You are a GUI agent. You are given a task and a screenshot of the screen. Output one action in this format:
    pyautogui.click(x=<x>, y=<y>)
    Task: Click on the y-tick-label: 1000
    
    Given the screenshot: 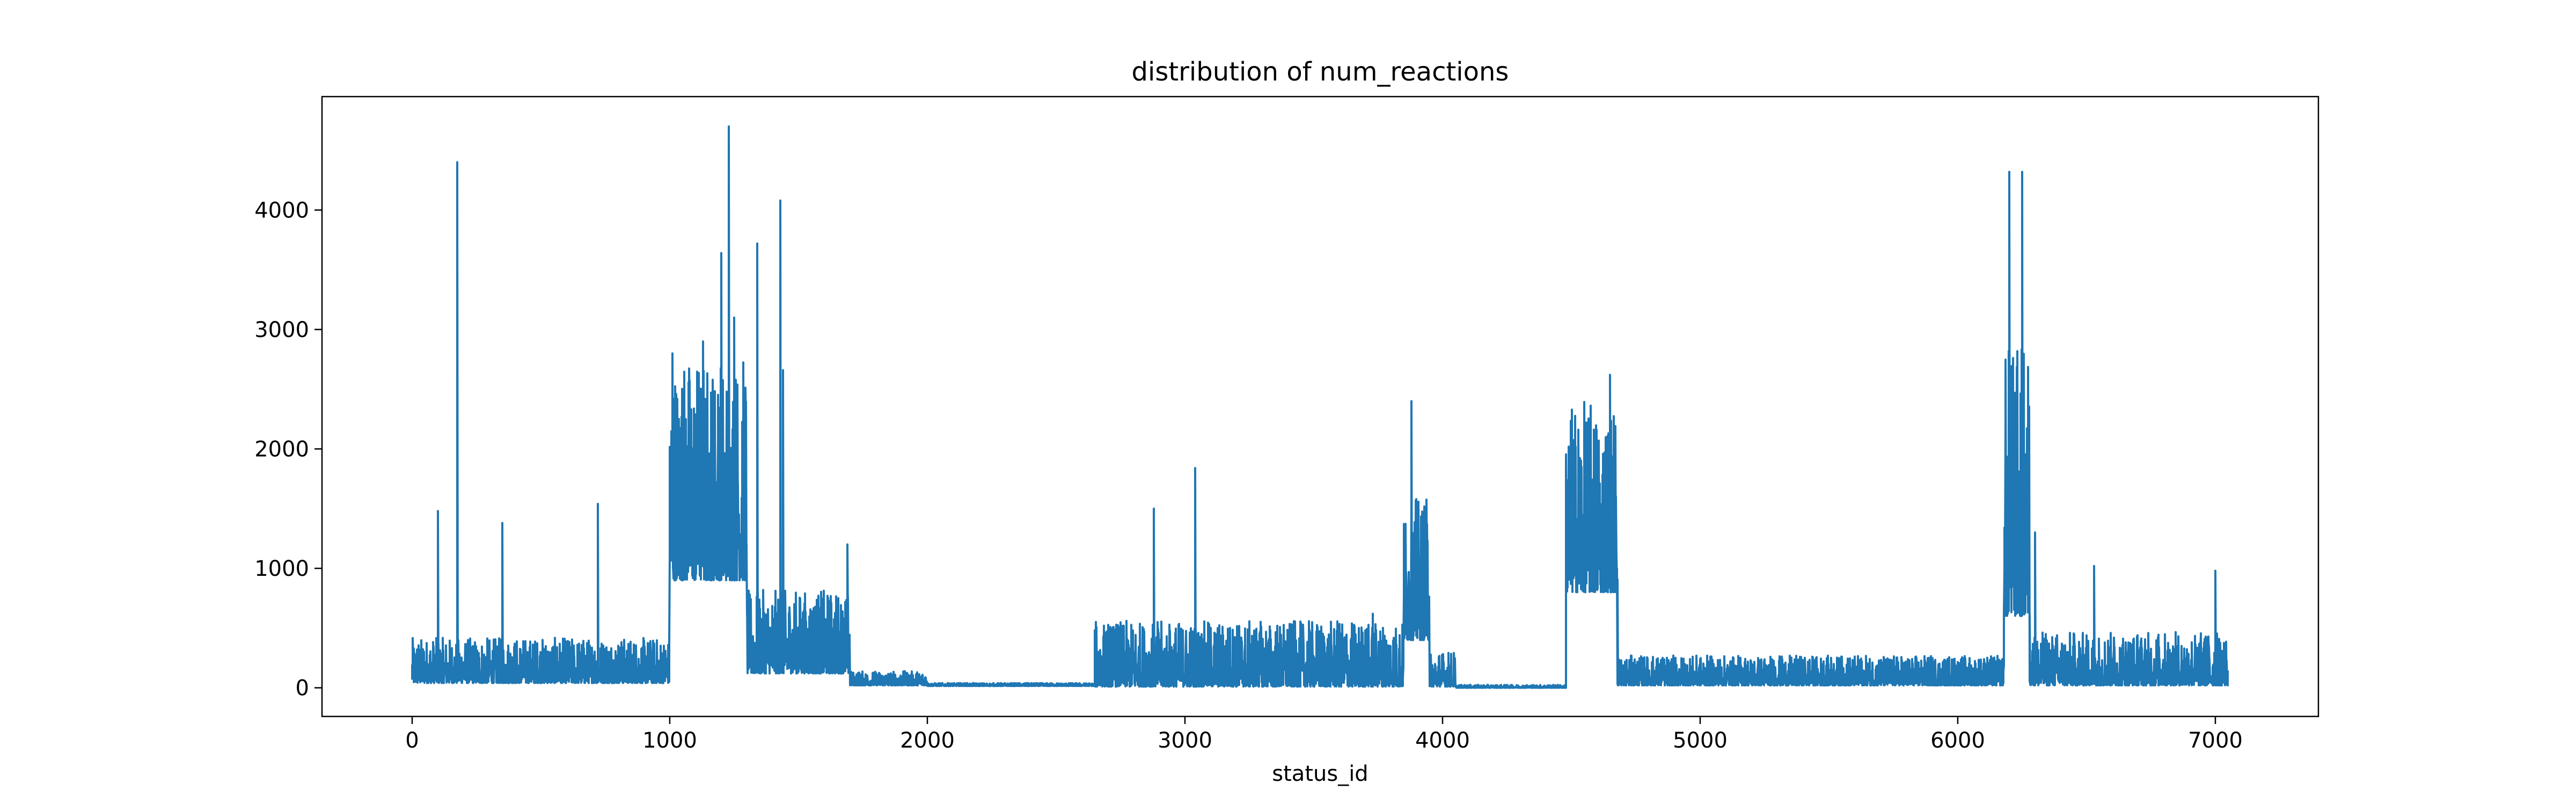 What is the action you would take?
    pyautogui.click(x=281, y=569)
    